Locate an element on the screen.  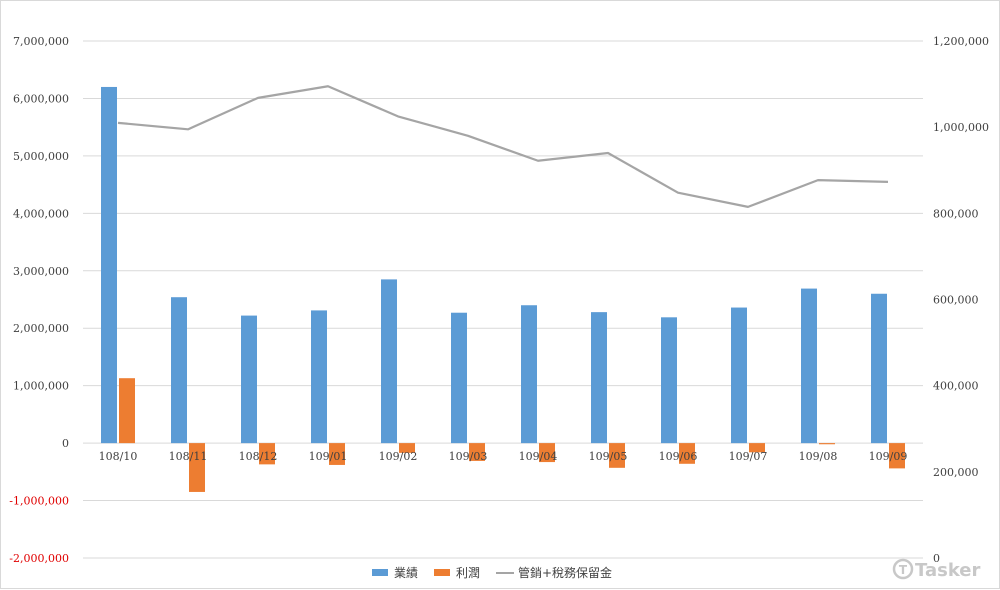
left-axis-tick-label: 2,000,000 is located at coordinates (41, 328).